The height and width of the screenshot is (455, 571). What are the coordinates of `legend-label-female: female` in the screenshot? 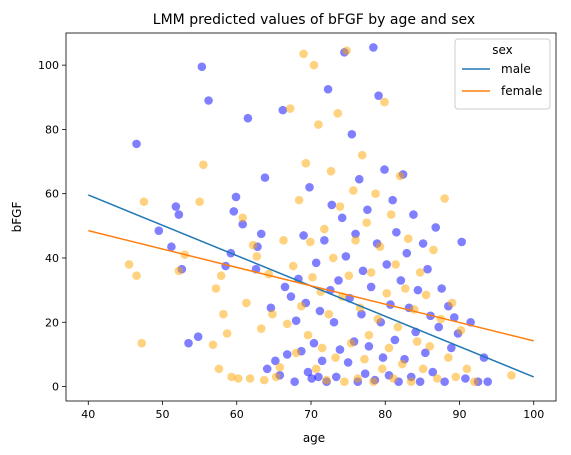 It's located at (521, 91).